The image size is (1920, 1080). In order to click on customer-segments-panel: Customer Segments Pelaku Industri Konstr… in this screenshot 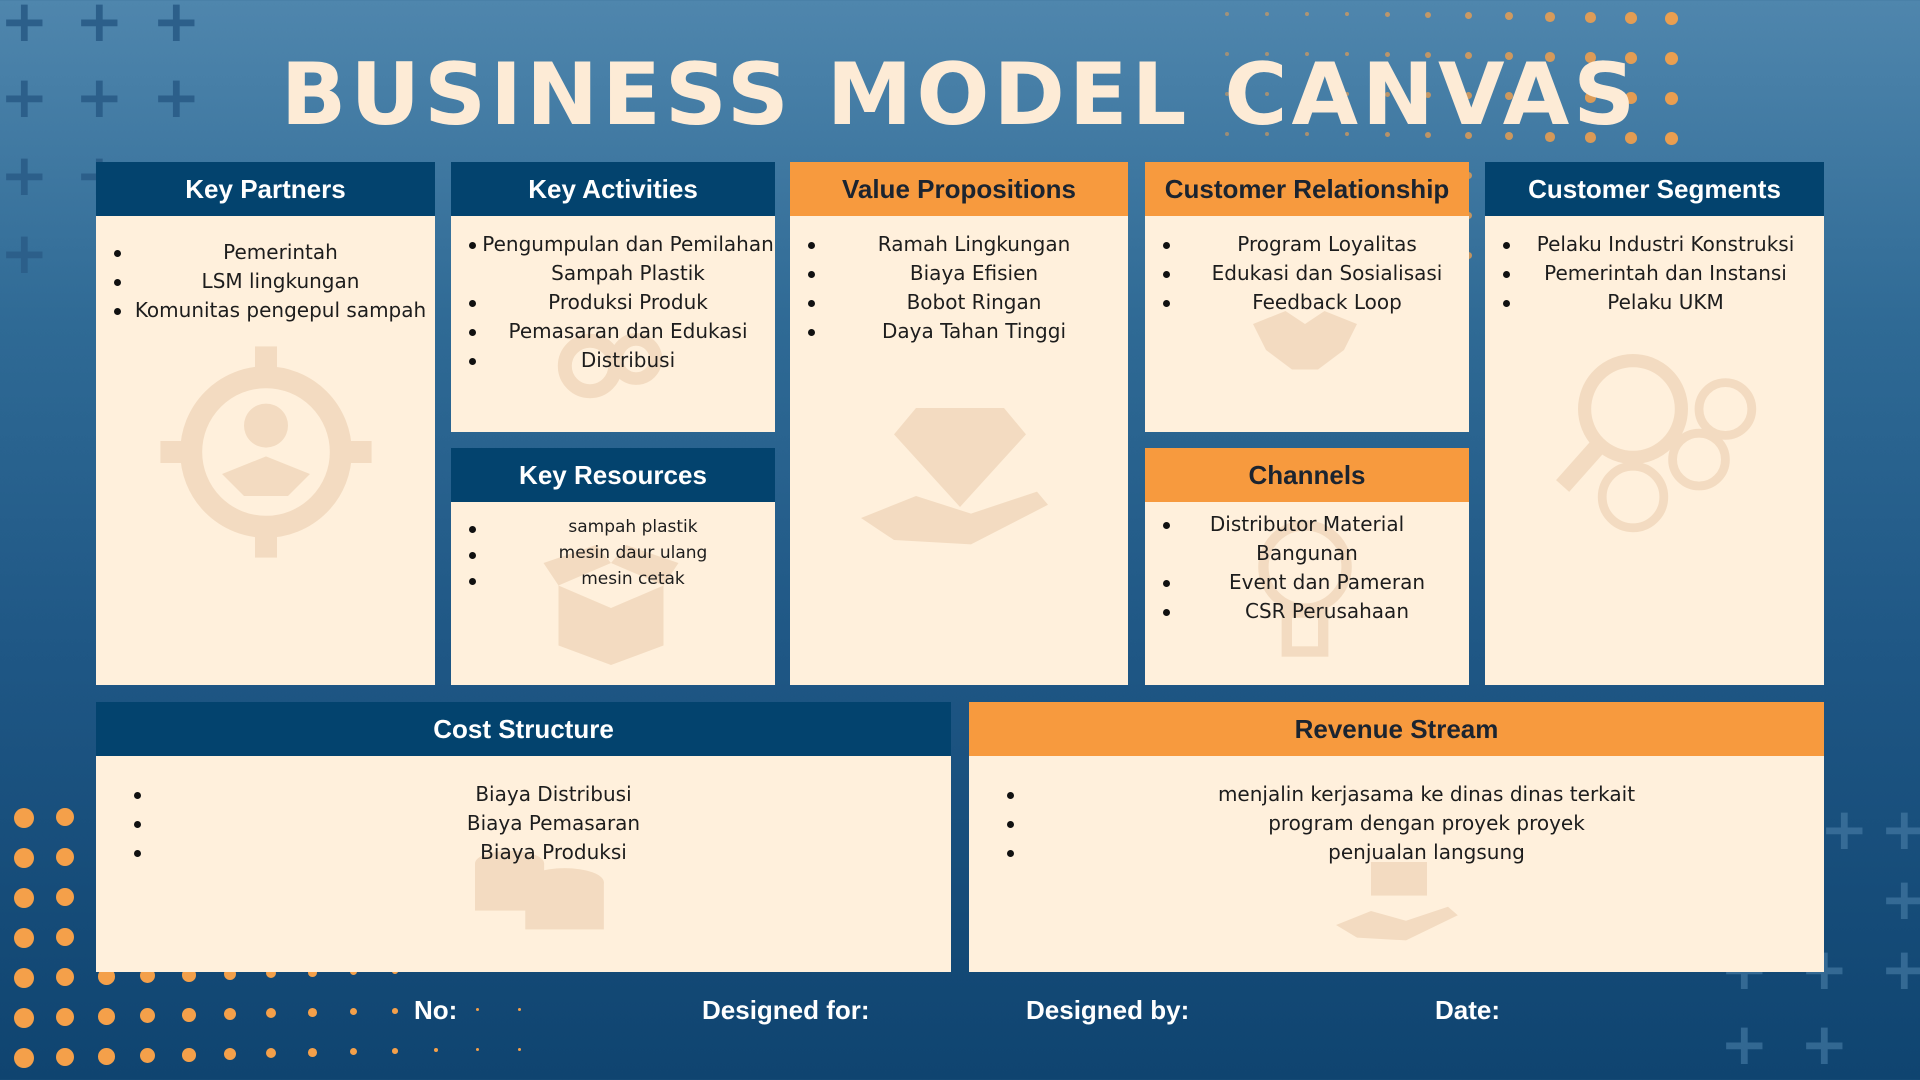, I will do `click(1654, 423)`.